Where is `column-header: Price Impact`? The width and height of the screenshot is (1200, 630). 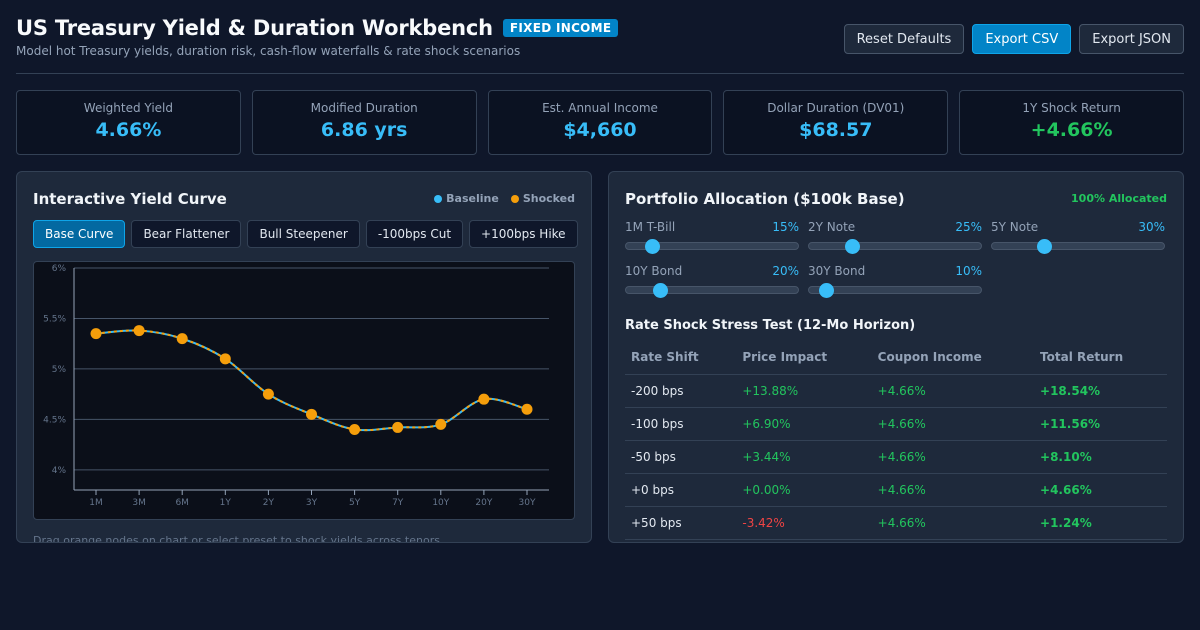 column-header: Price Impact is located at coordinates (804, 357).